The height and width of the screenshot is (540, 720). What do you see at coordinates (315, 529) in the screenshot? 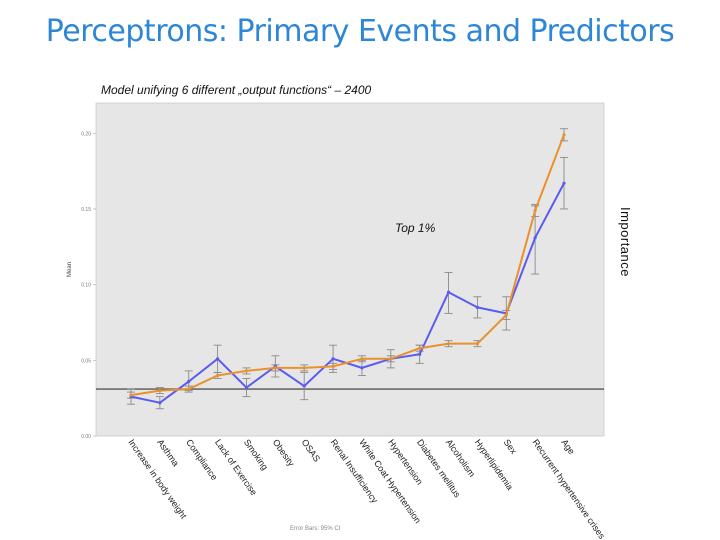
I see `error-bars-caption: Error Bars: 95% CI` at bounding box center [315, 529].